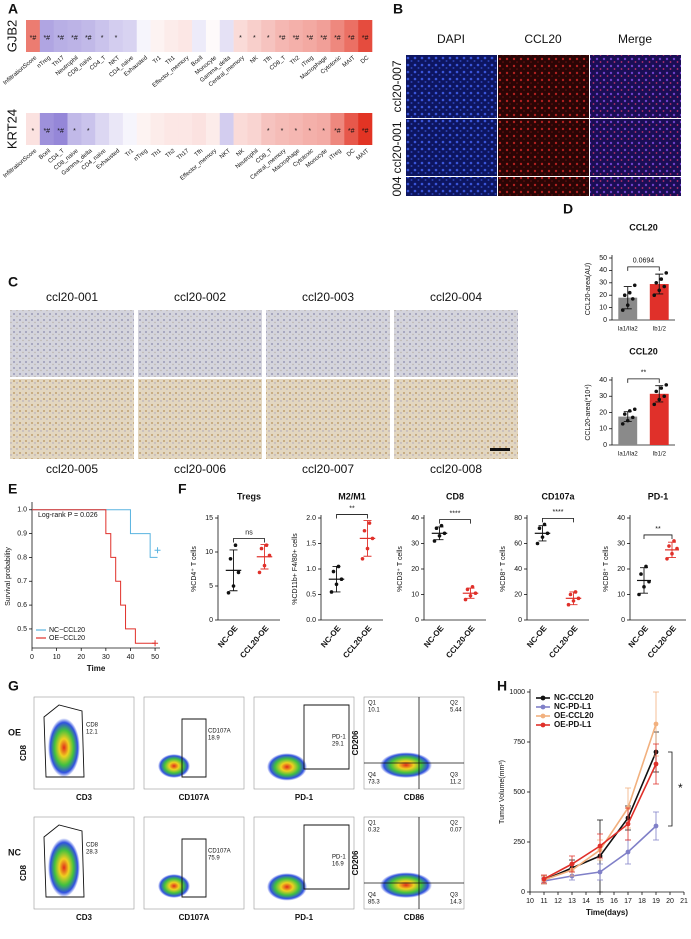 The height and width of the screenshot is (939, 691). What do you see at coordinates (600, 901) in the screenshot?
I see `x-tick-label: 15` at bounding box center [600, 901].